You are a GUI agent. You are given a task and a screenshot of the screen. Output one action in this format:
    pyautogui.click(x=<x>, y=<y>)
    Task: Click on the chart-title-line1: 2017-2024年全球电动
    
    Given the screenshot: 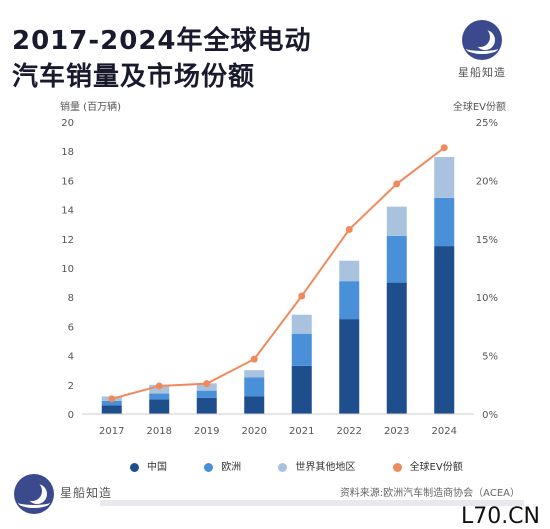 What is the action you would take?
    pyautogui.click(x=162, y=41)
    